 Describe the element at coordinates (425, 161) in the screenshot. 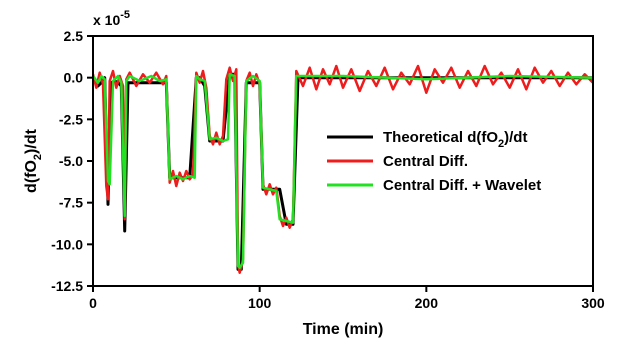

I see `legend-label-central-diff: Central Diff.` at that location.